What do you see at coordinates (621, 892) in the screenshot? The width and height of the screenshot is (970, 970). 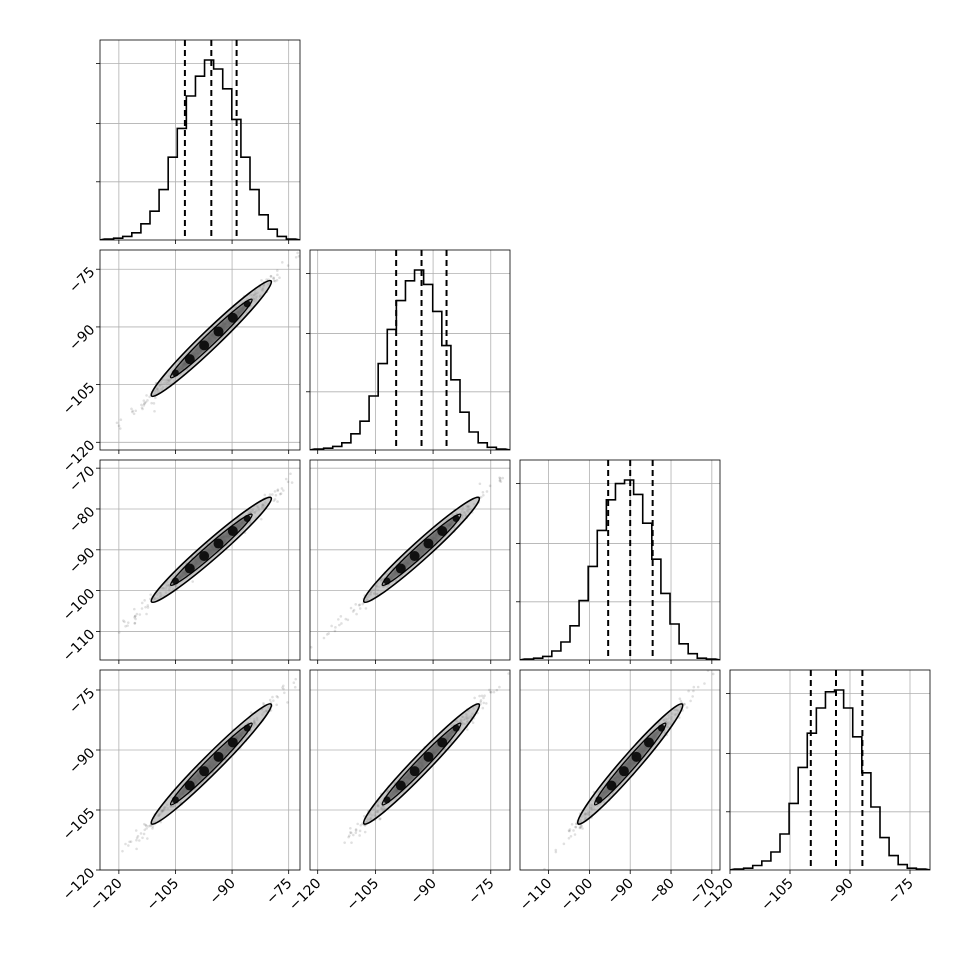 I see `xtick-label-2-2: −90` at bounding box center [621, 892].